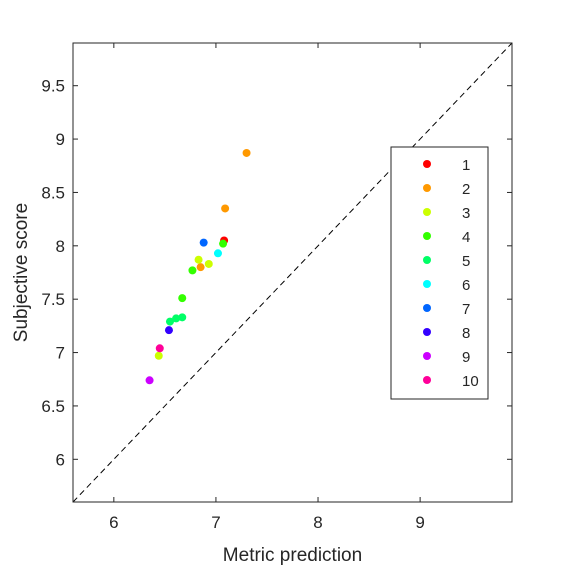 This screenshot has height=567, width=567. What do you see at coordinates (53, 299) in the screenshot?
I see `y-tick-label: 7.5` at bounding box center [53, 299].